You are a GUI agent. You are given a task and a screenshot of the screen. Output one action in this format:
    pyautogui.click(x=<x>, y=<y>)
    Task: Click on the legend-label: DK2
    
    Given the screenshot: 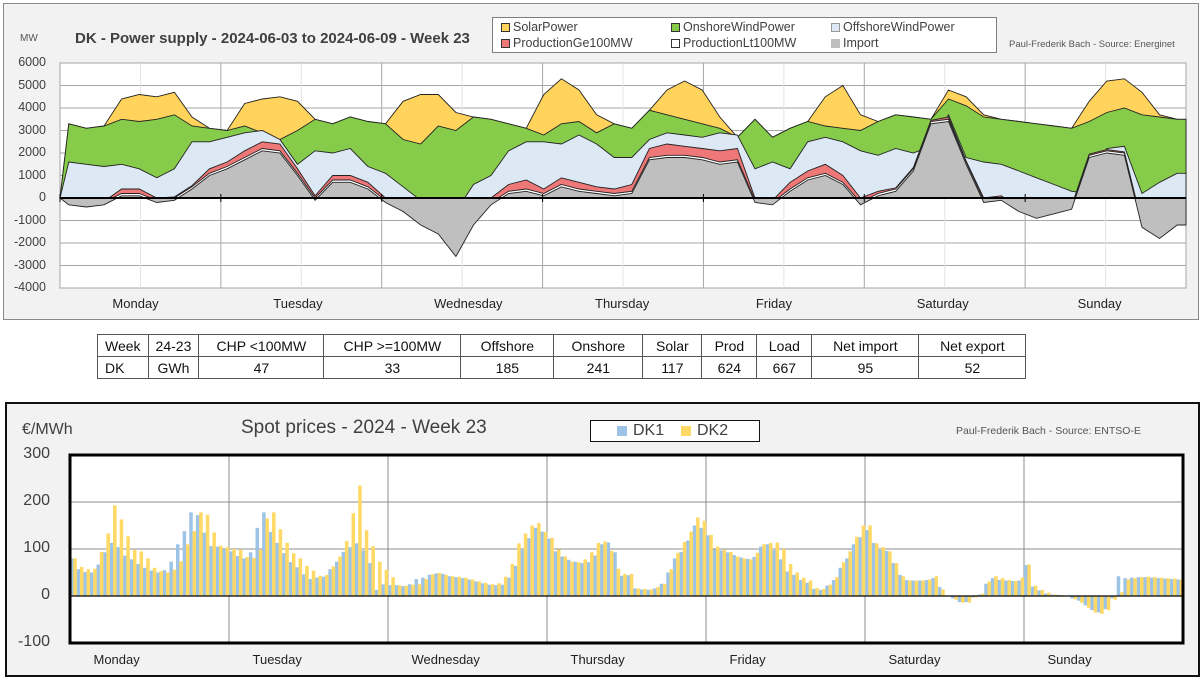 What is the action you would take?
    pyautogui.click(x=713, y=430)
    